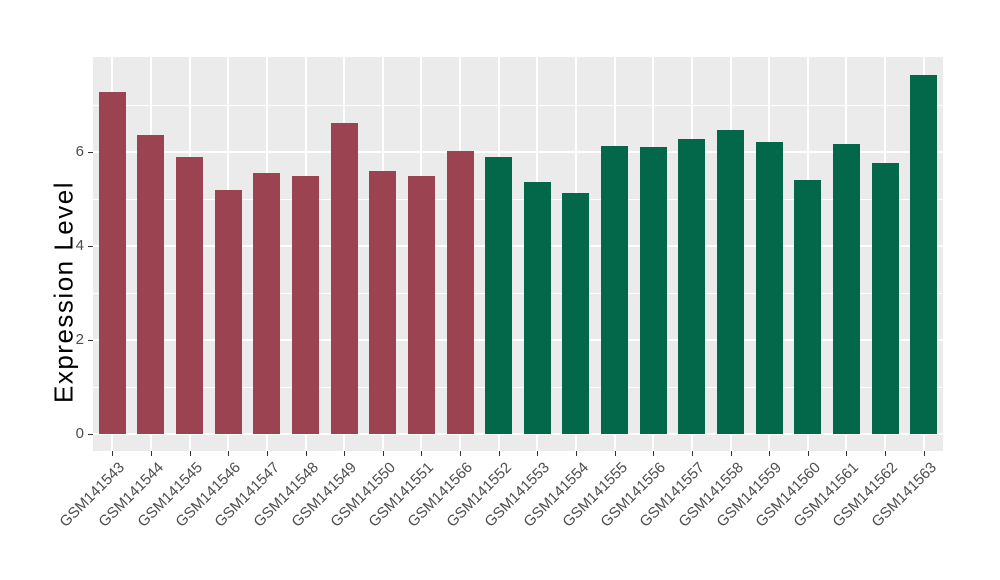  I want to click on y-axis-title: Expression Level, so click(63, 292).